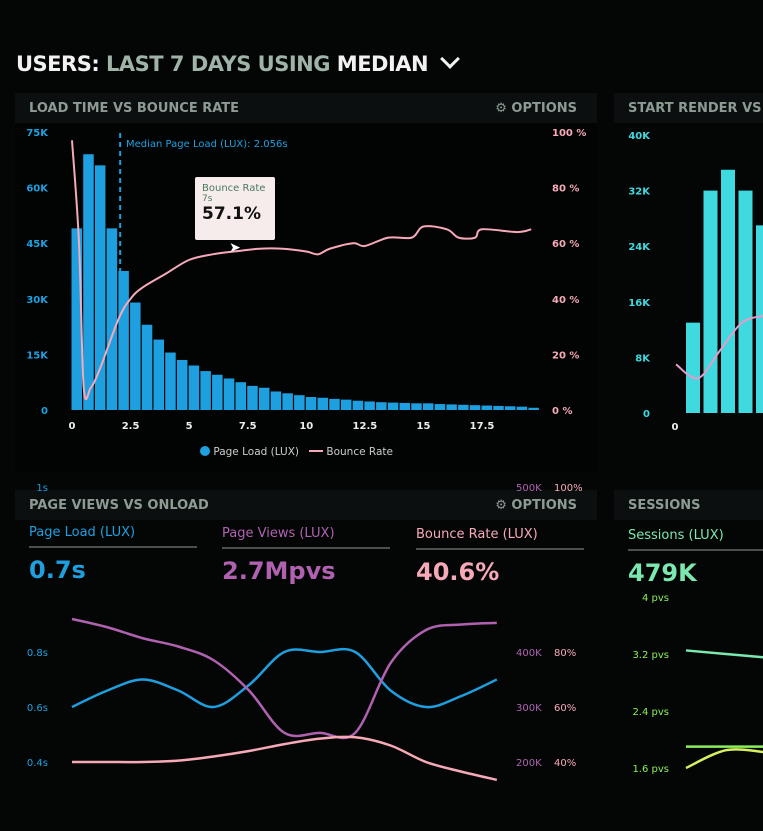  Describe the element at coordinates (57, 570) in the screenshot. I see `metric-value: 0.7s` at that location.